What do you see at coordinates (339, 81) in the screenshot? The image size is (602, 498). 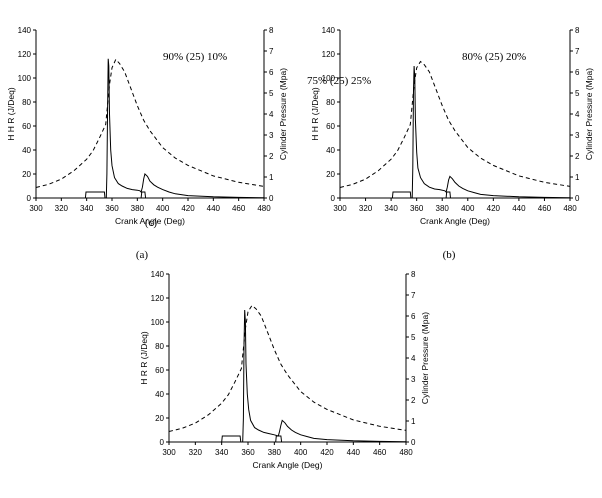 I see `fuel-blend-annotation: 75% (25) 25%` at bounding box center [339, 81].